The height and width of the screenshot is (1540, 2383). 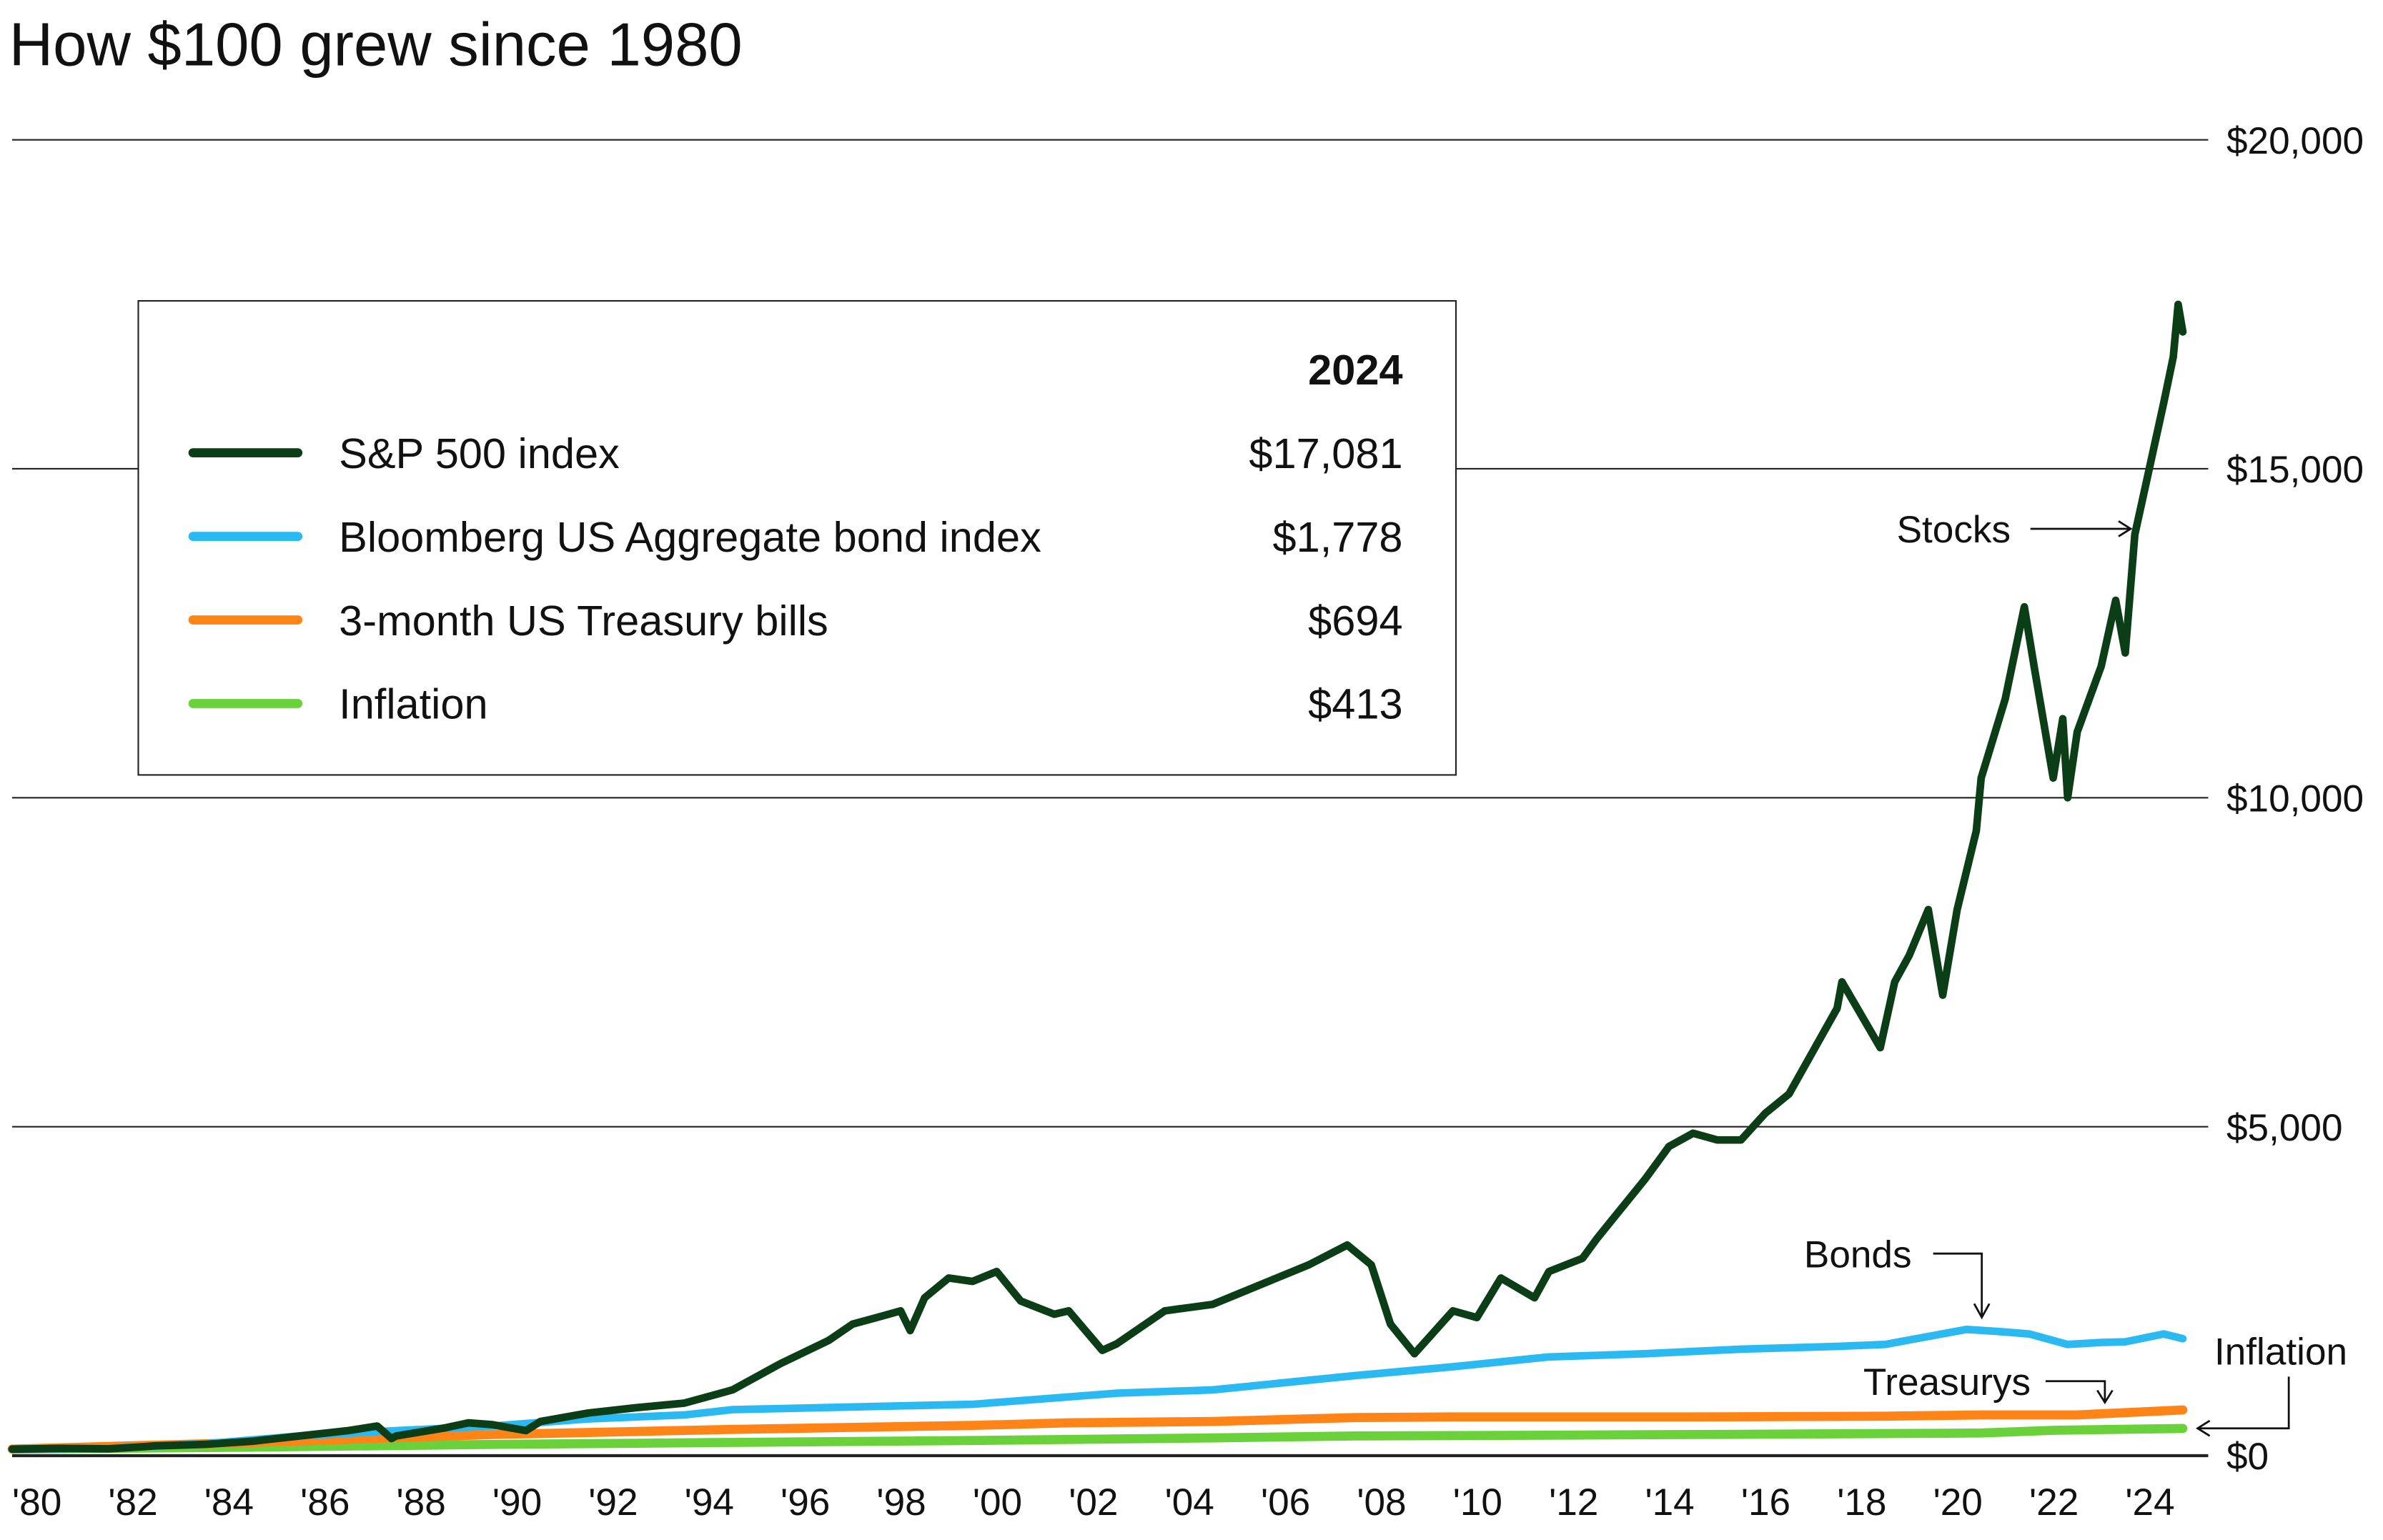 What do you see at coordinates (517, 1502) in the screenshot?
I see `x-tick-label: '90` at bounding box center [517, 1502].